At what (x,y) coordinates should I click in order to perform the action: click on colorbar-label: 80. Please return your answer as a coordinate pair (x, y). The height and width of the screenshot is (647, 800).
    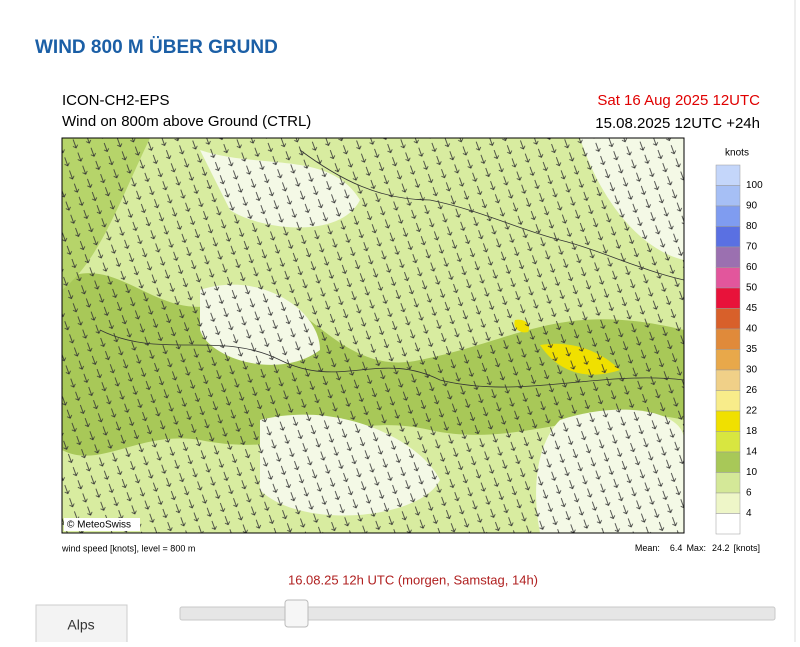
    Looking at the image, I should click on (752, 226).